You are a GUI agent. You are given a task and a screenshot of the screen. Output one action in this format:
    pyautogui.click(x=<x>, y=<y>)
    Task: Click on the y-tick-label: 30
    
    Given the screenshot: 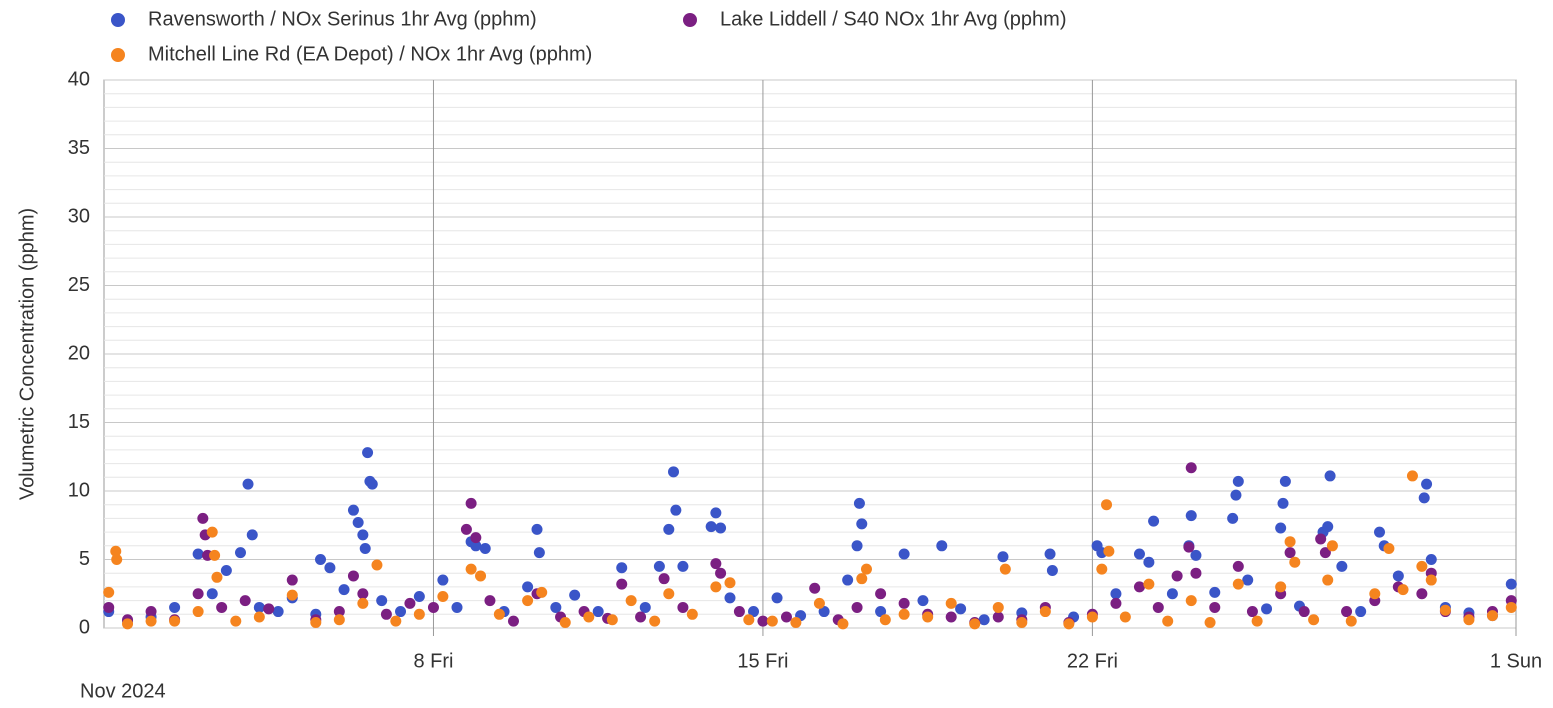 What is the action you would take?
    pyautogui.click(x=79, y=216)
    